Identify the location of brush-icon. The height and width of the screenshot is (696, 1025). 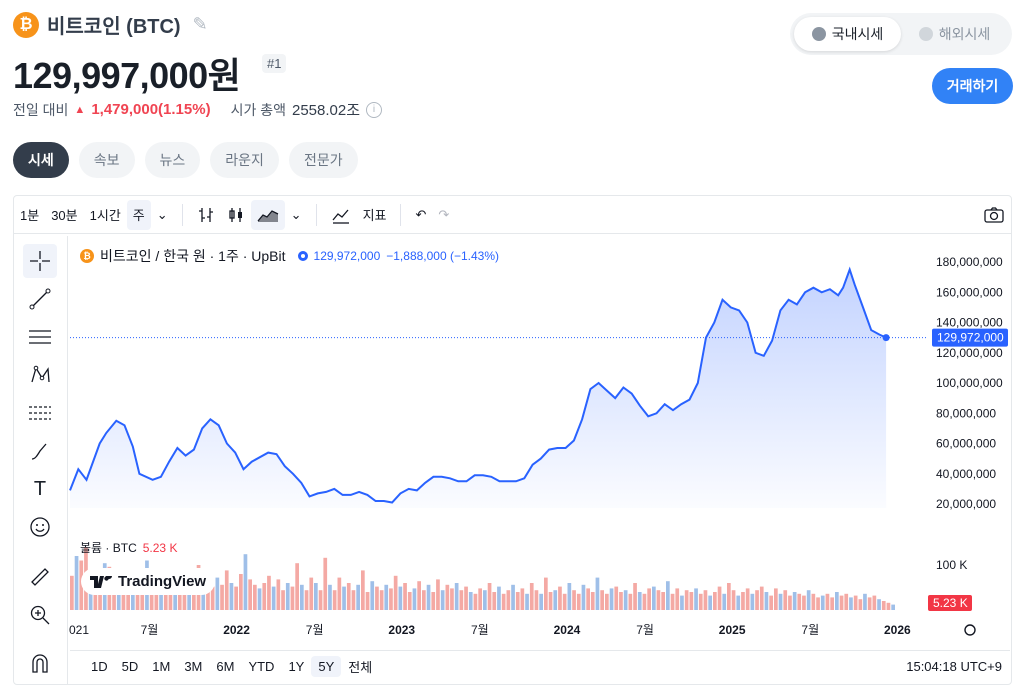
(40, 451).